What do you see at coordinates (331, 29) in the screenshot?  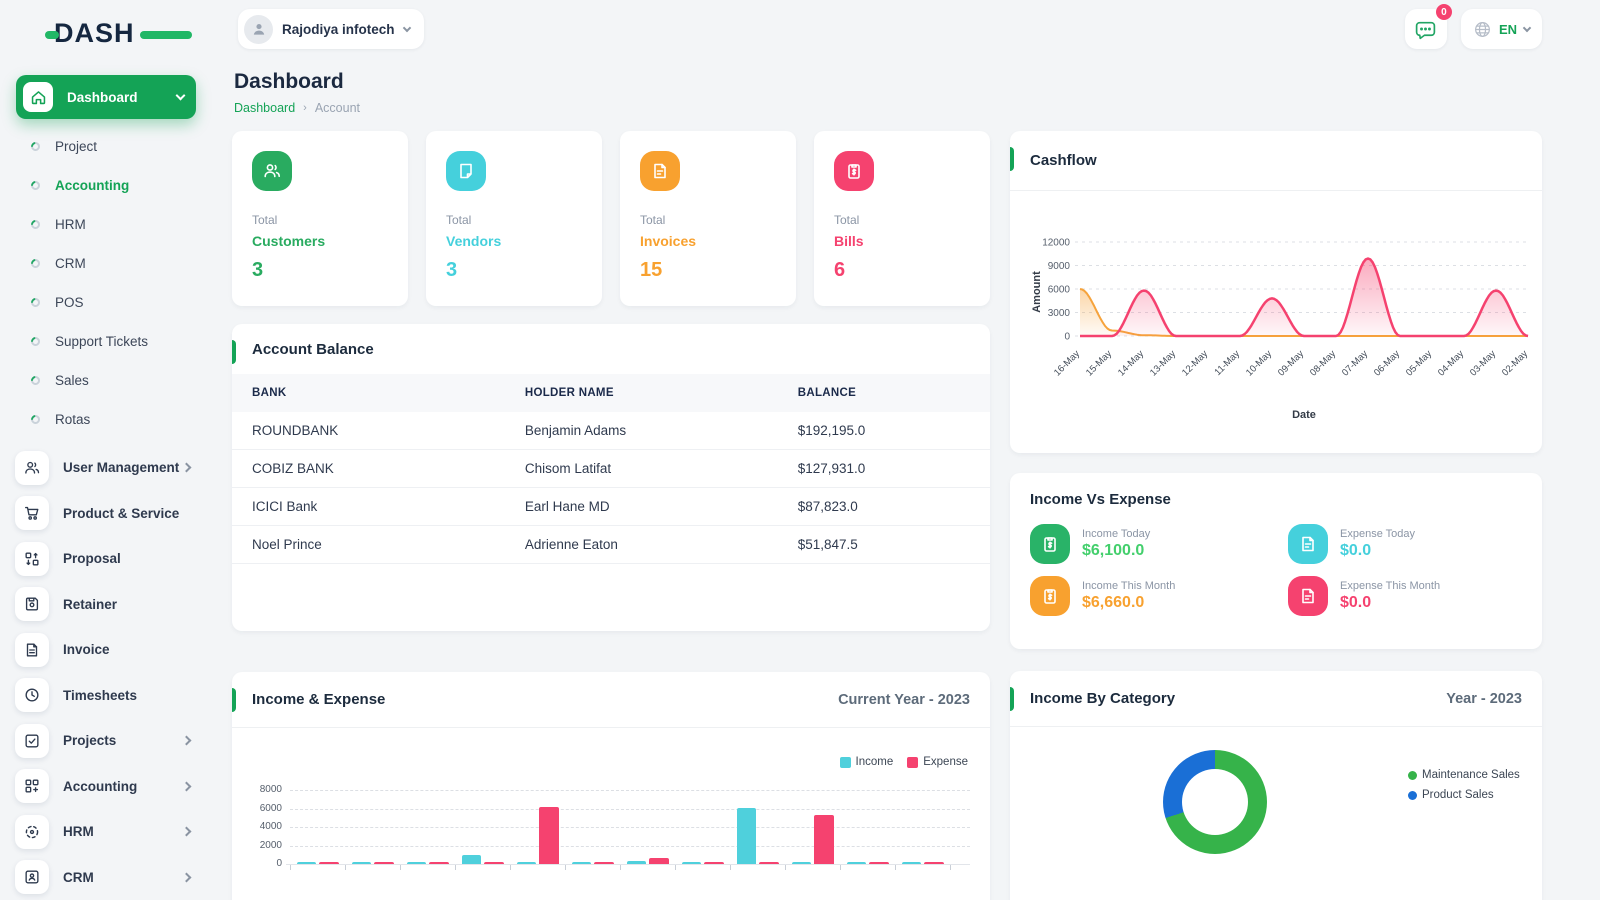 I see `workspace-selector: Rajodiya infotech` at bounding box center [331, 29].